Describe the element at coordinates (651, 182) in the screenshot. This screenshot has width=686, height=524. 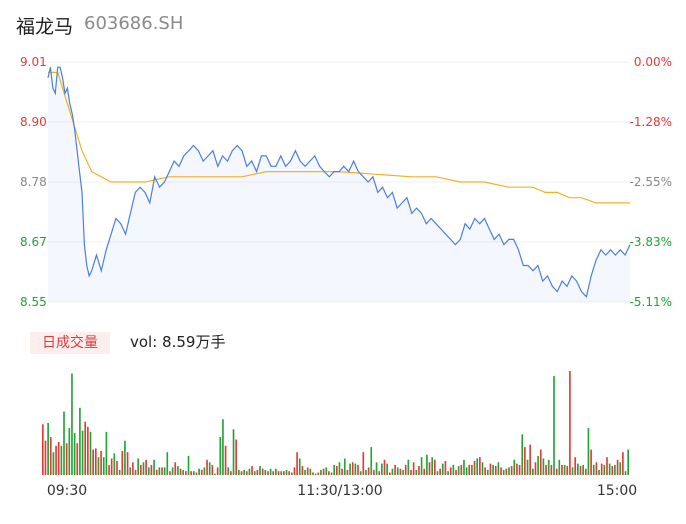
I see `percent-axis-ticks: 0.00% -1.28% -2.55% -3.83% -5.11%` at that location.